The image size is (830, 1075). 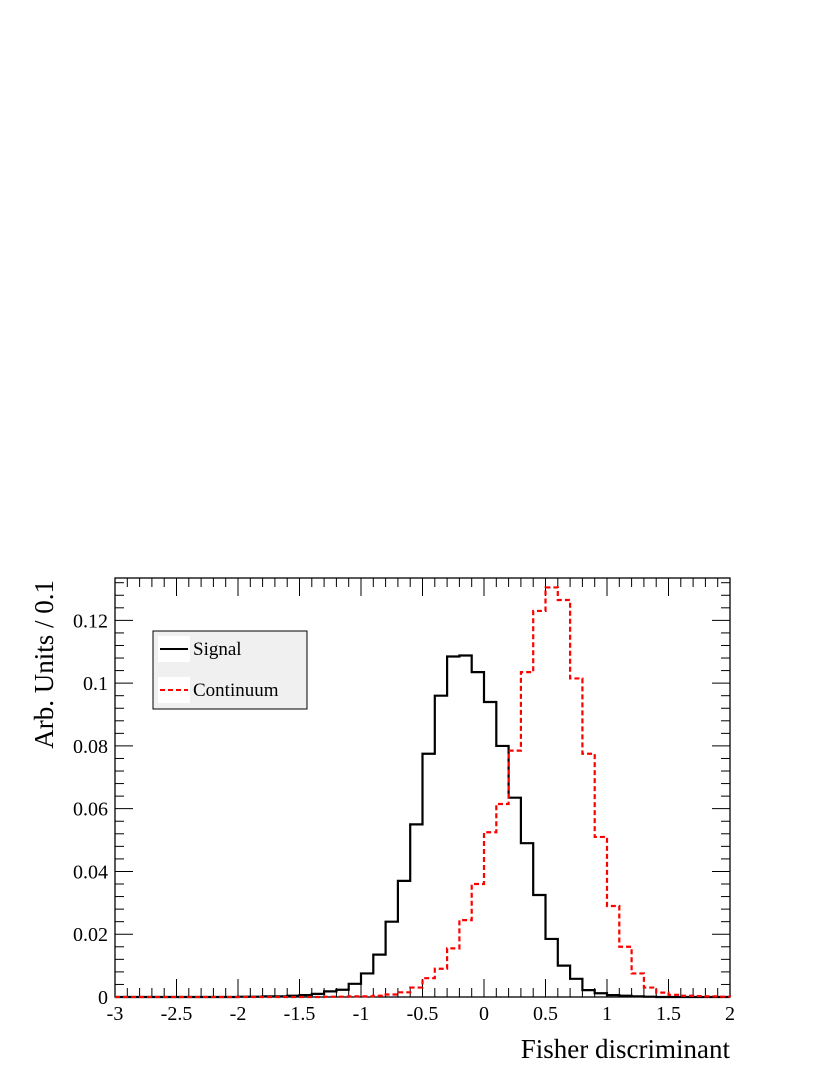 I want to click on y-tick-label: 0, so click(x=103, y=998).